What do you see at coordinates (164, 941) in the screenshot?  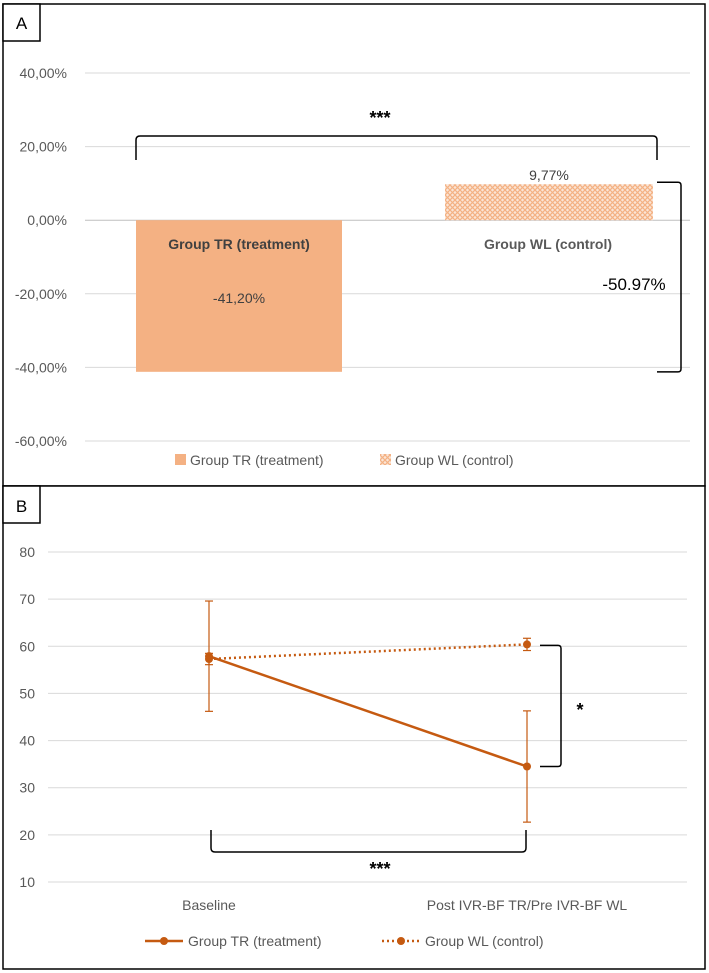 I see `b-legend-marker-tr` at bounding box center [164, 941].